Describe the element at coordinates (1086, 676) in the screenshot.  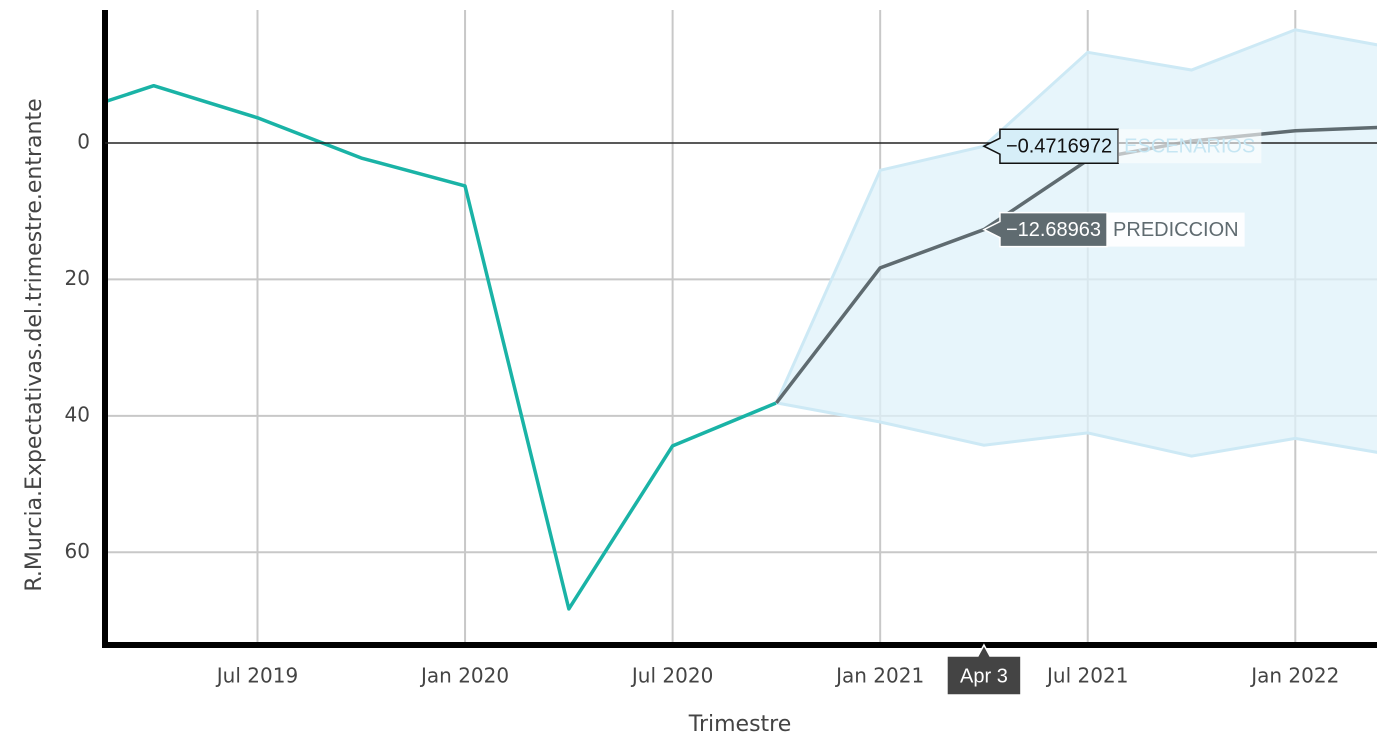
I see `x-tick-label: Jul 2021` at that location.